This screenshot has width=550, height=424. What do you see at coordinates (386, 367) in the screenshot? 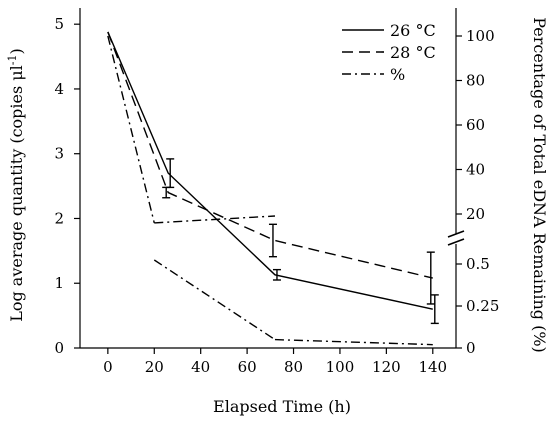
I see `x-tick-label: 120` at bounding box center [386, 367].